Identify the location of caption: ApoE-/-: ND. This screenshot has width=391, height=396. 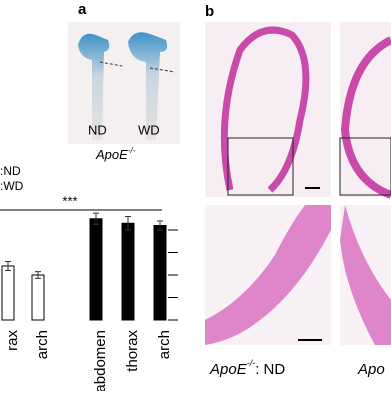
(247, 368).